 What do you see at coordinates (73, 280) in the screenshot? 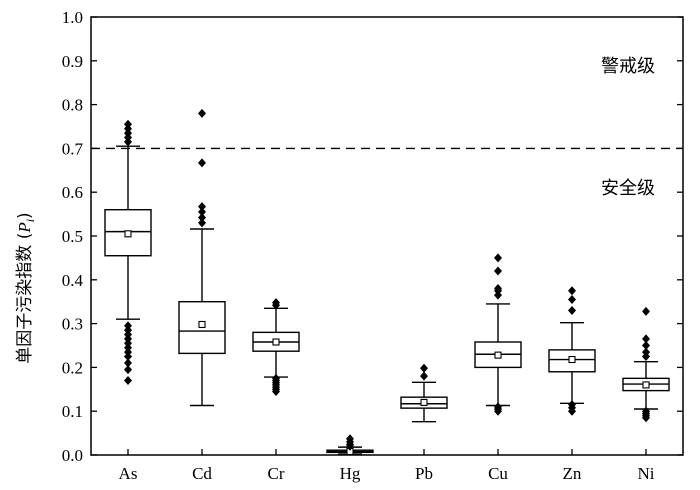
I see `y-tick-label: 0.4` at bounding box center [73, 280].